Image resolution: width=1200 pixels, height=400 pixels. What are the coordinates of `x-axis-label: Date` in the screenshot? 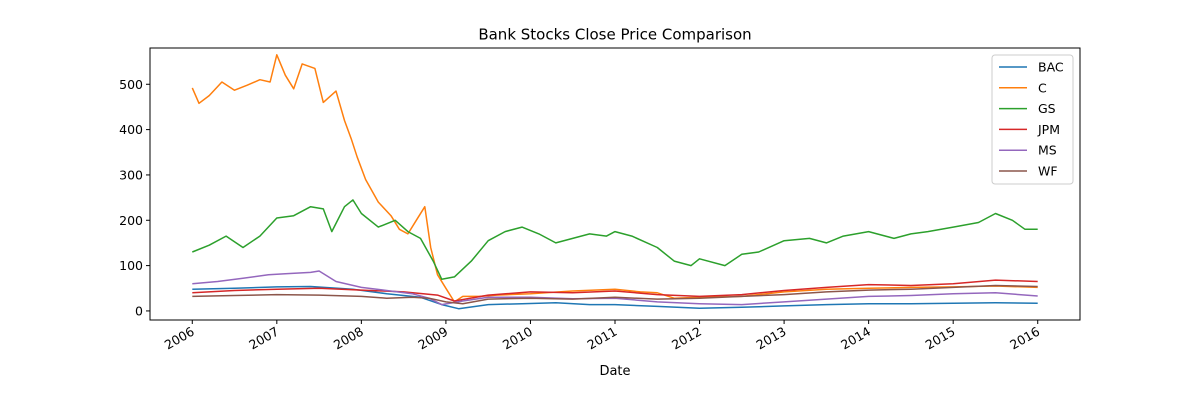 It's located at (614, 371).